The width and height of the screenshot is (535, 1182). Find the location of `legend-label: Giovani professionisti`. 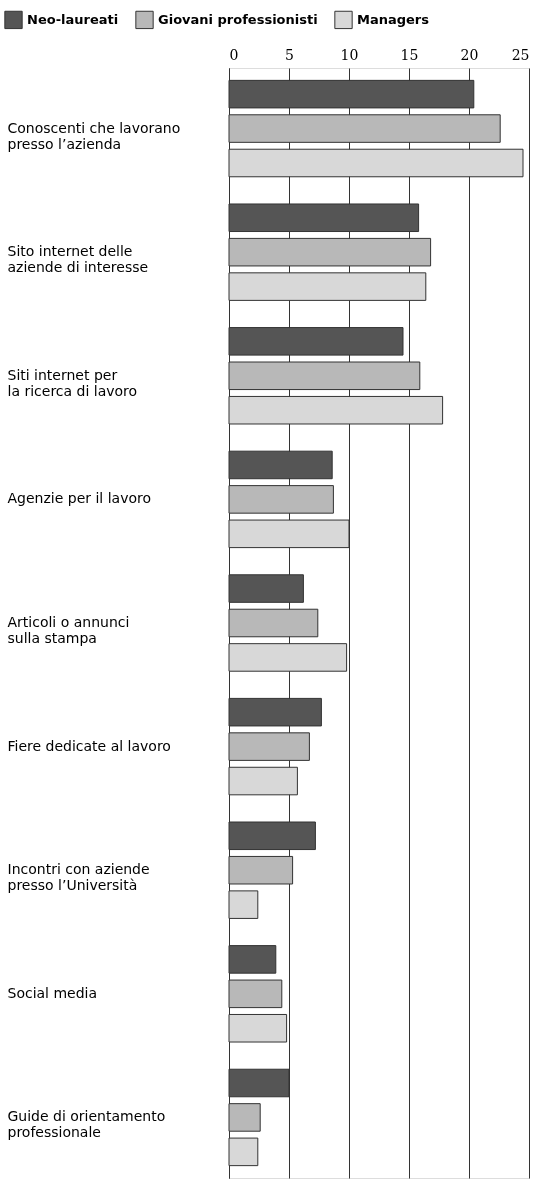

legend-label: Giovani professionisti is located at coordinates (238, 19).